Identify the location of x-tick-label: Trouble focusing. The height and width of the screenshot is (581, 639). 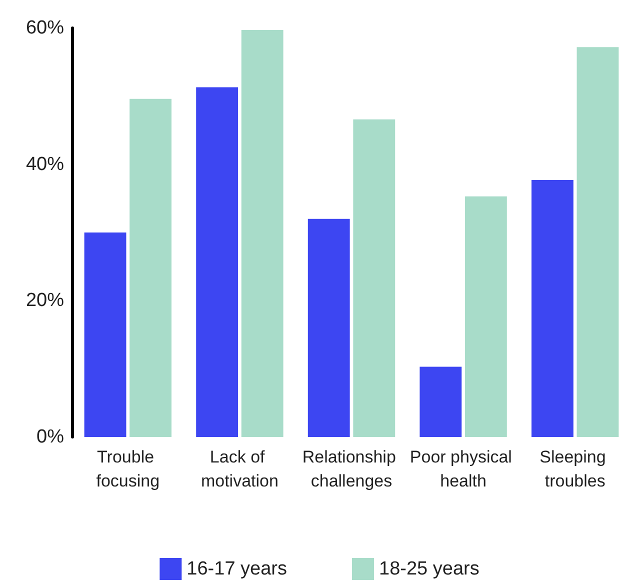
(128, 469).